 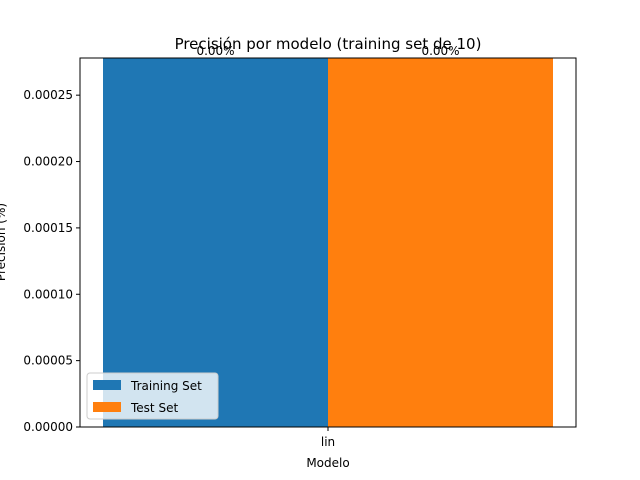 What do you see at coordinates (154, 408) in the screenshot?
I see `legend-label-test-set: Test Set` at bounding box center [154, 408].